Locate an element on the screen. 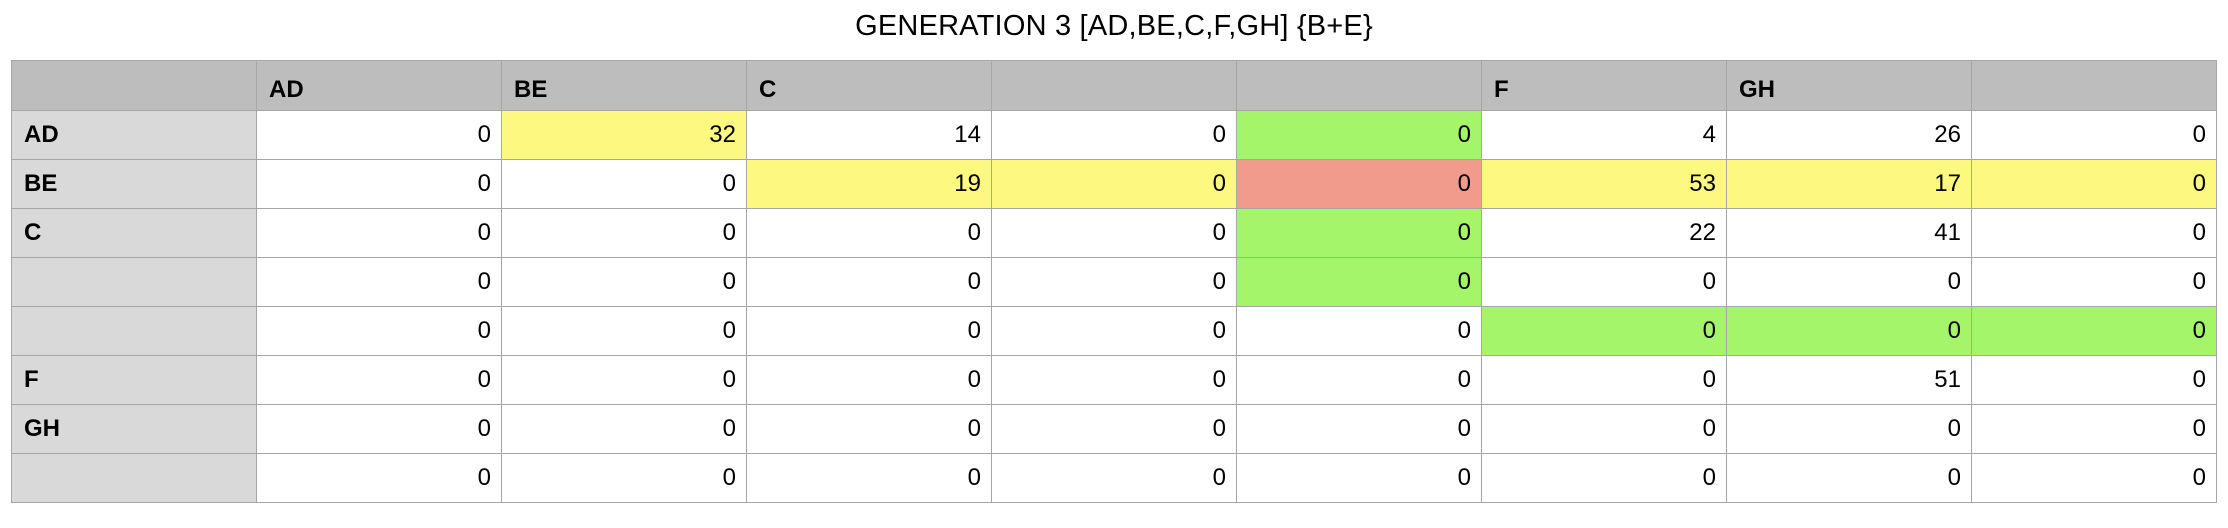  column-header: GH is located at coordinates (1849, 85).